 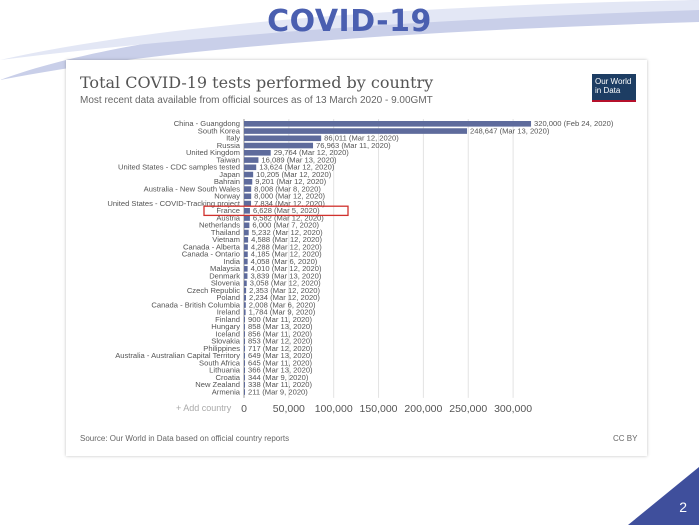 I want to click on license-note: CC BY, so click(x=625, y=438).